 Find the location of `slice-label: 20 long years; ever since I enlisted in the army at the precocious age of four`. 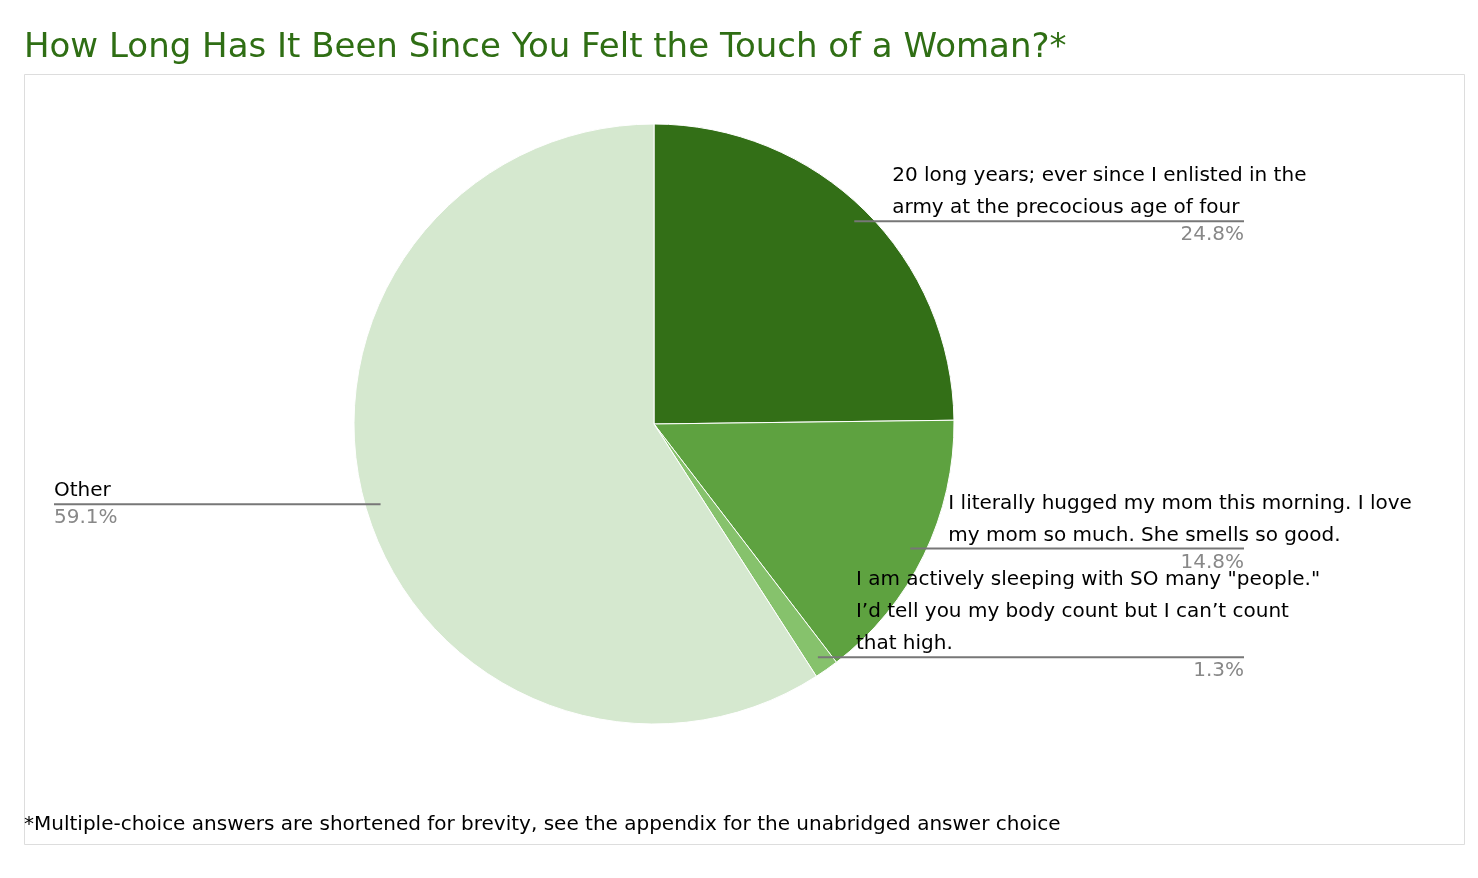

slice-label: 20 long years; ever since I enlisted in the army at the precocious age of four is located at coordinates (1099, 190).